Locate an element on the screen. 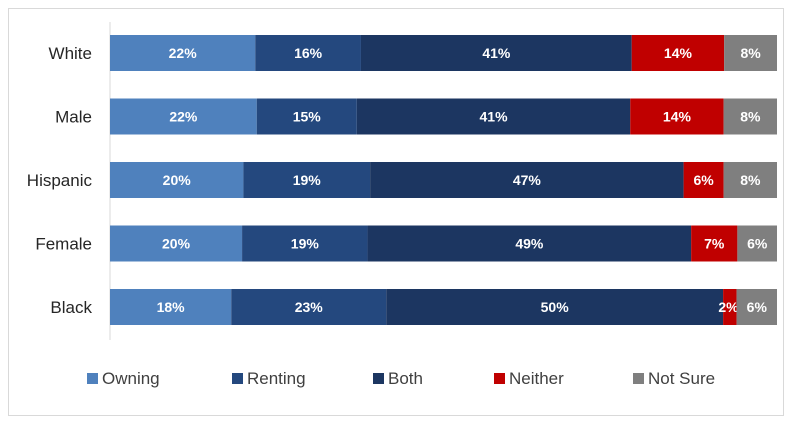 The image size is (793, 427). data-label-white-renting: 16% is located at coordinates (308, 53).